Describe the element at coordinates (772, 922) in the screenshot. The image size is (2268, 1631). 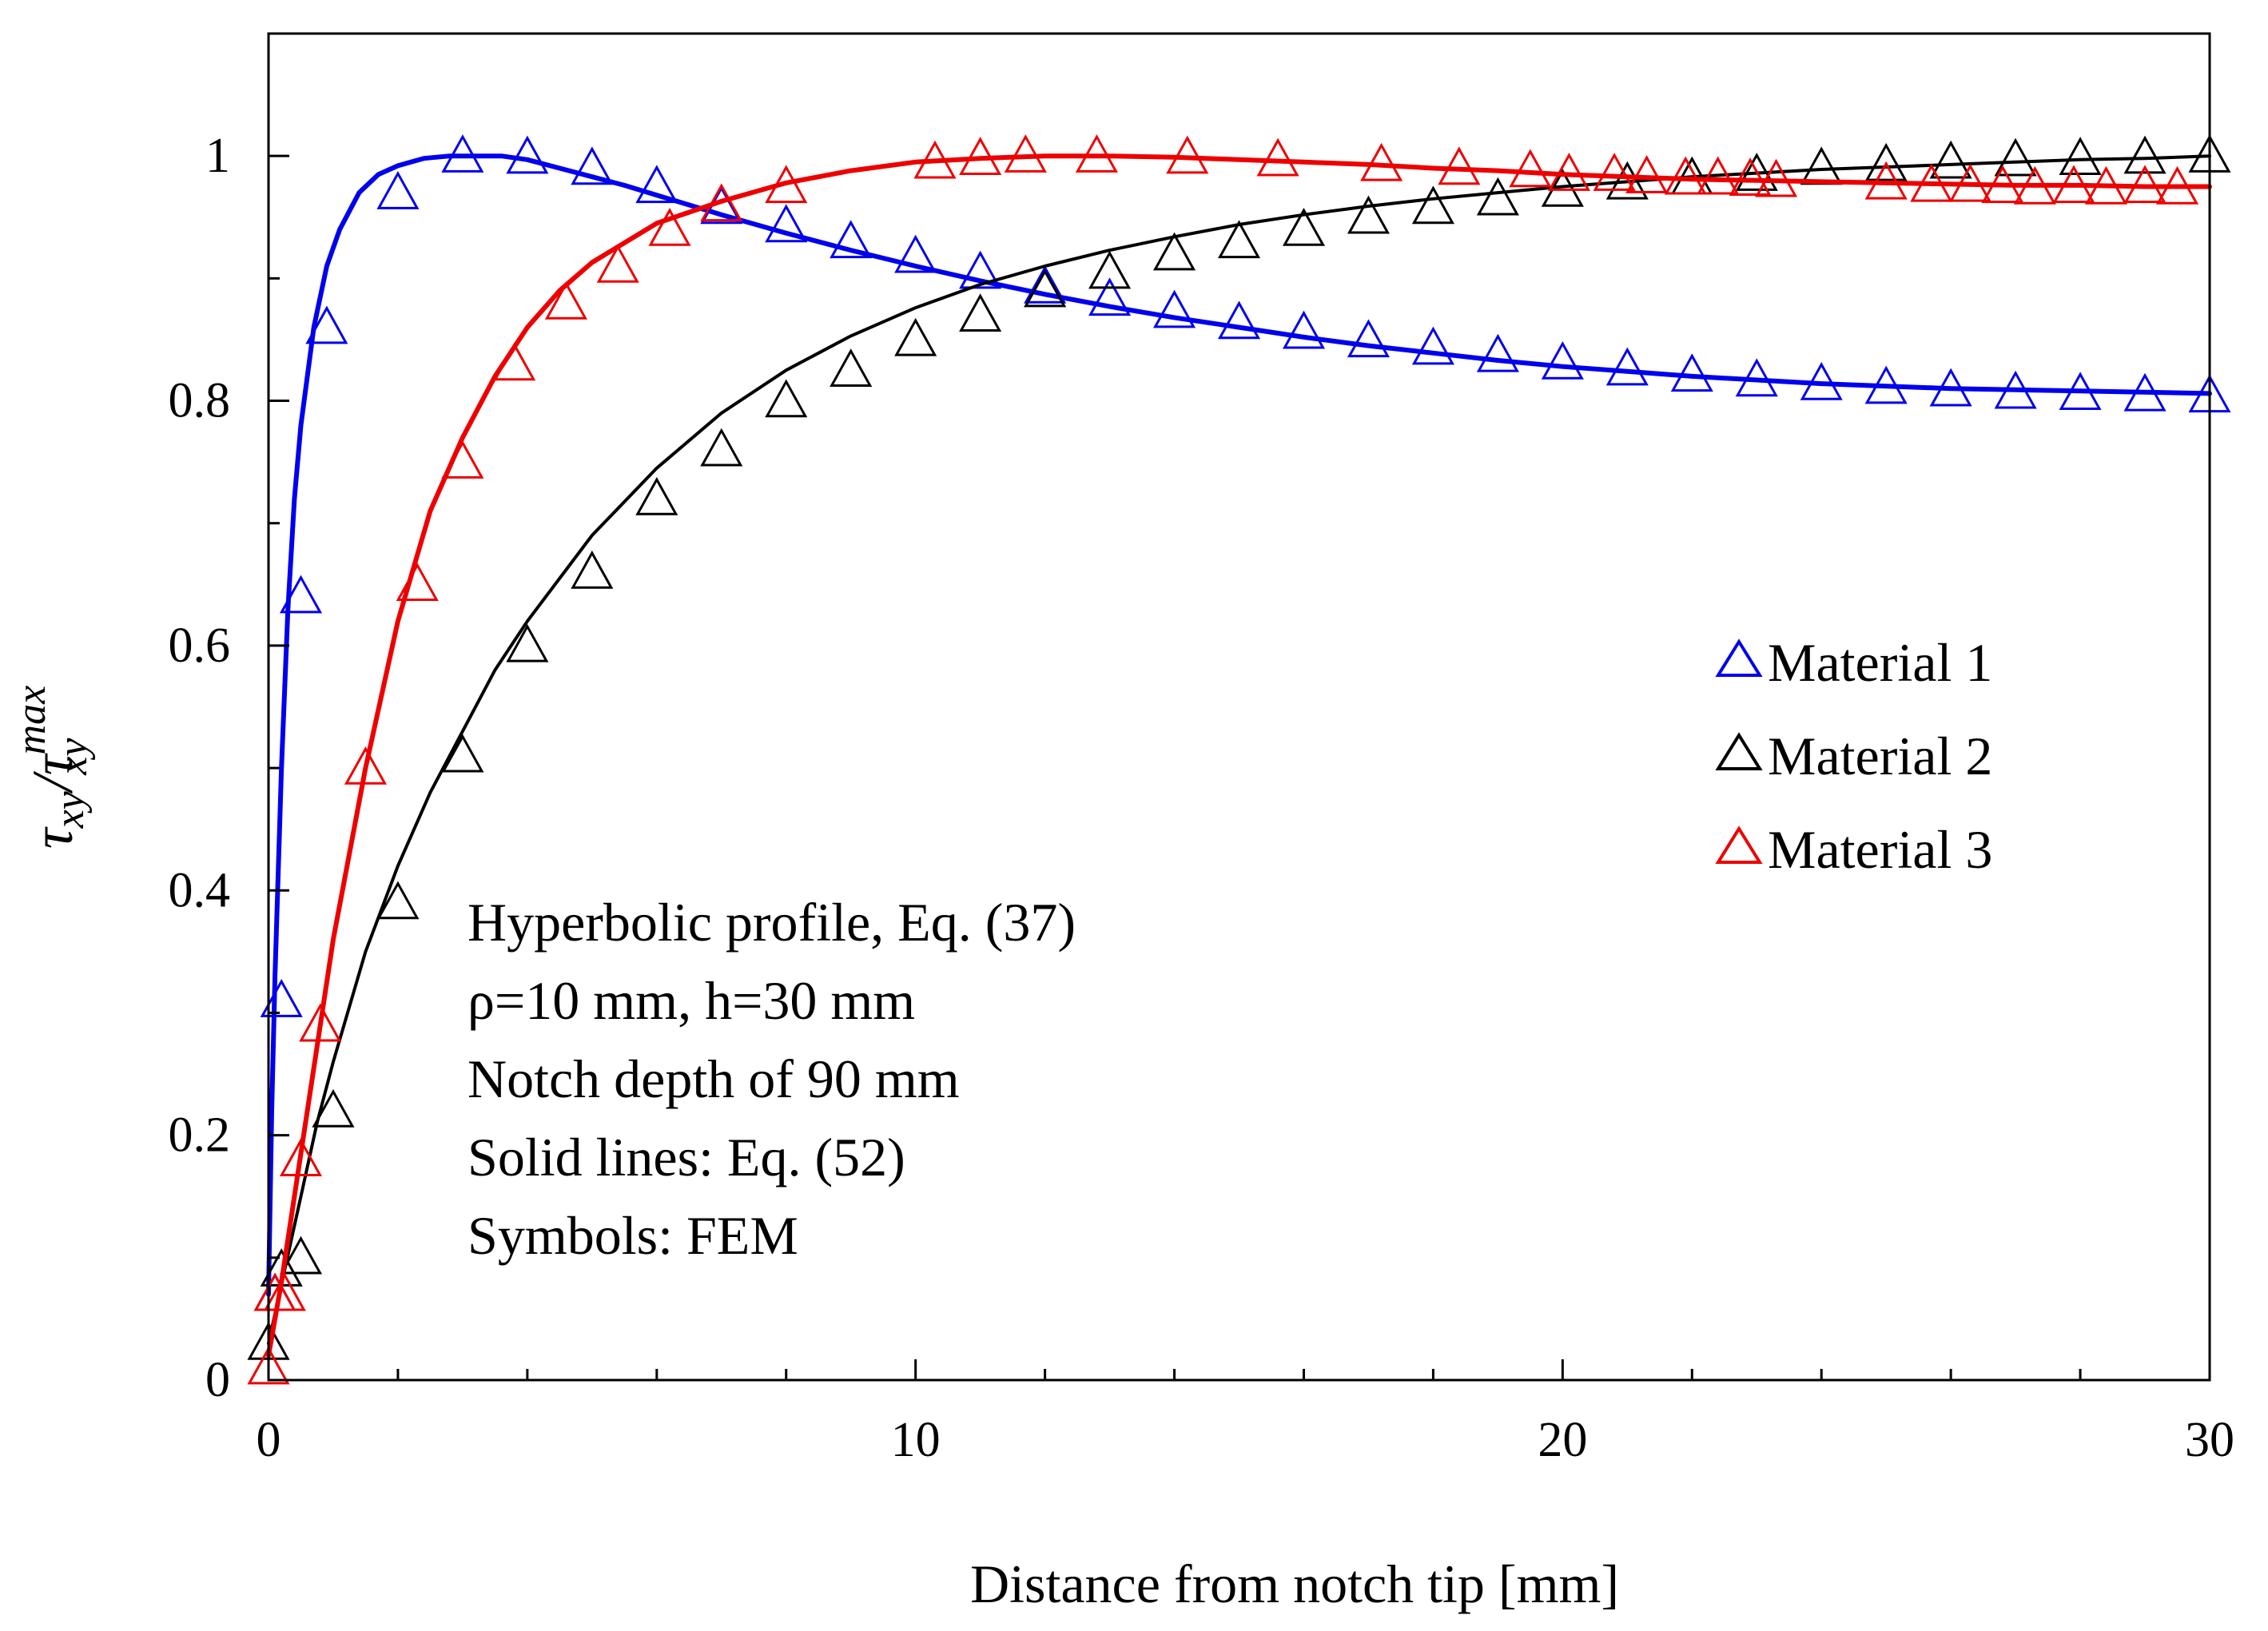
I see `annotation-line-1: Hyperbolic profile, Eq. (37)` at that location.